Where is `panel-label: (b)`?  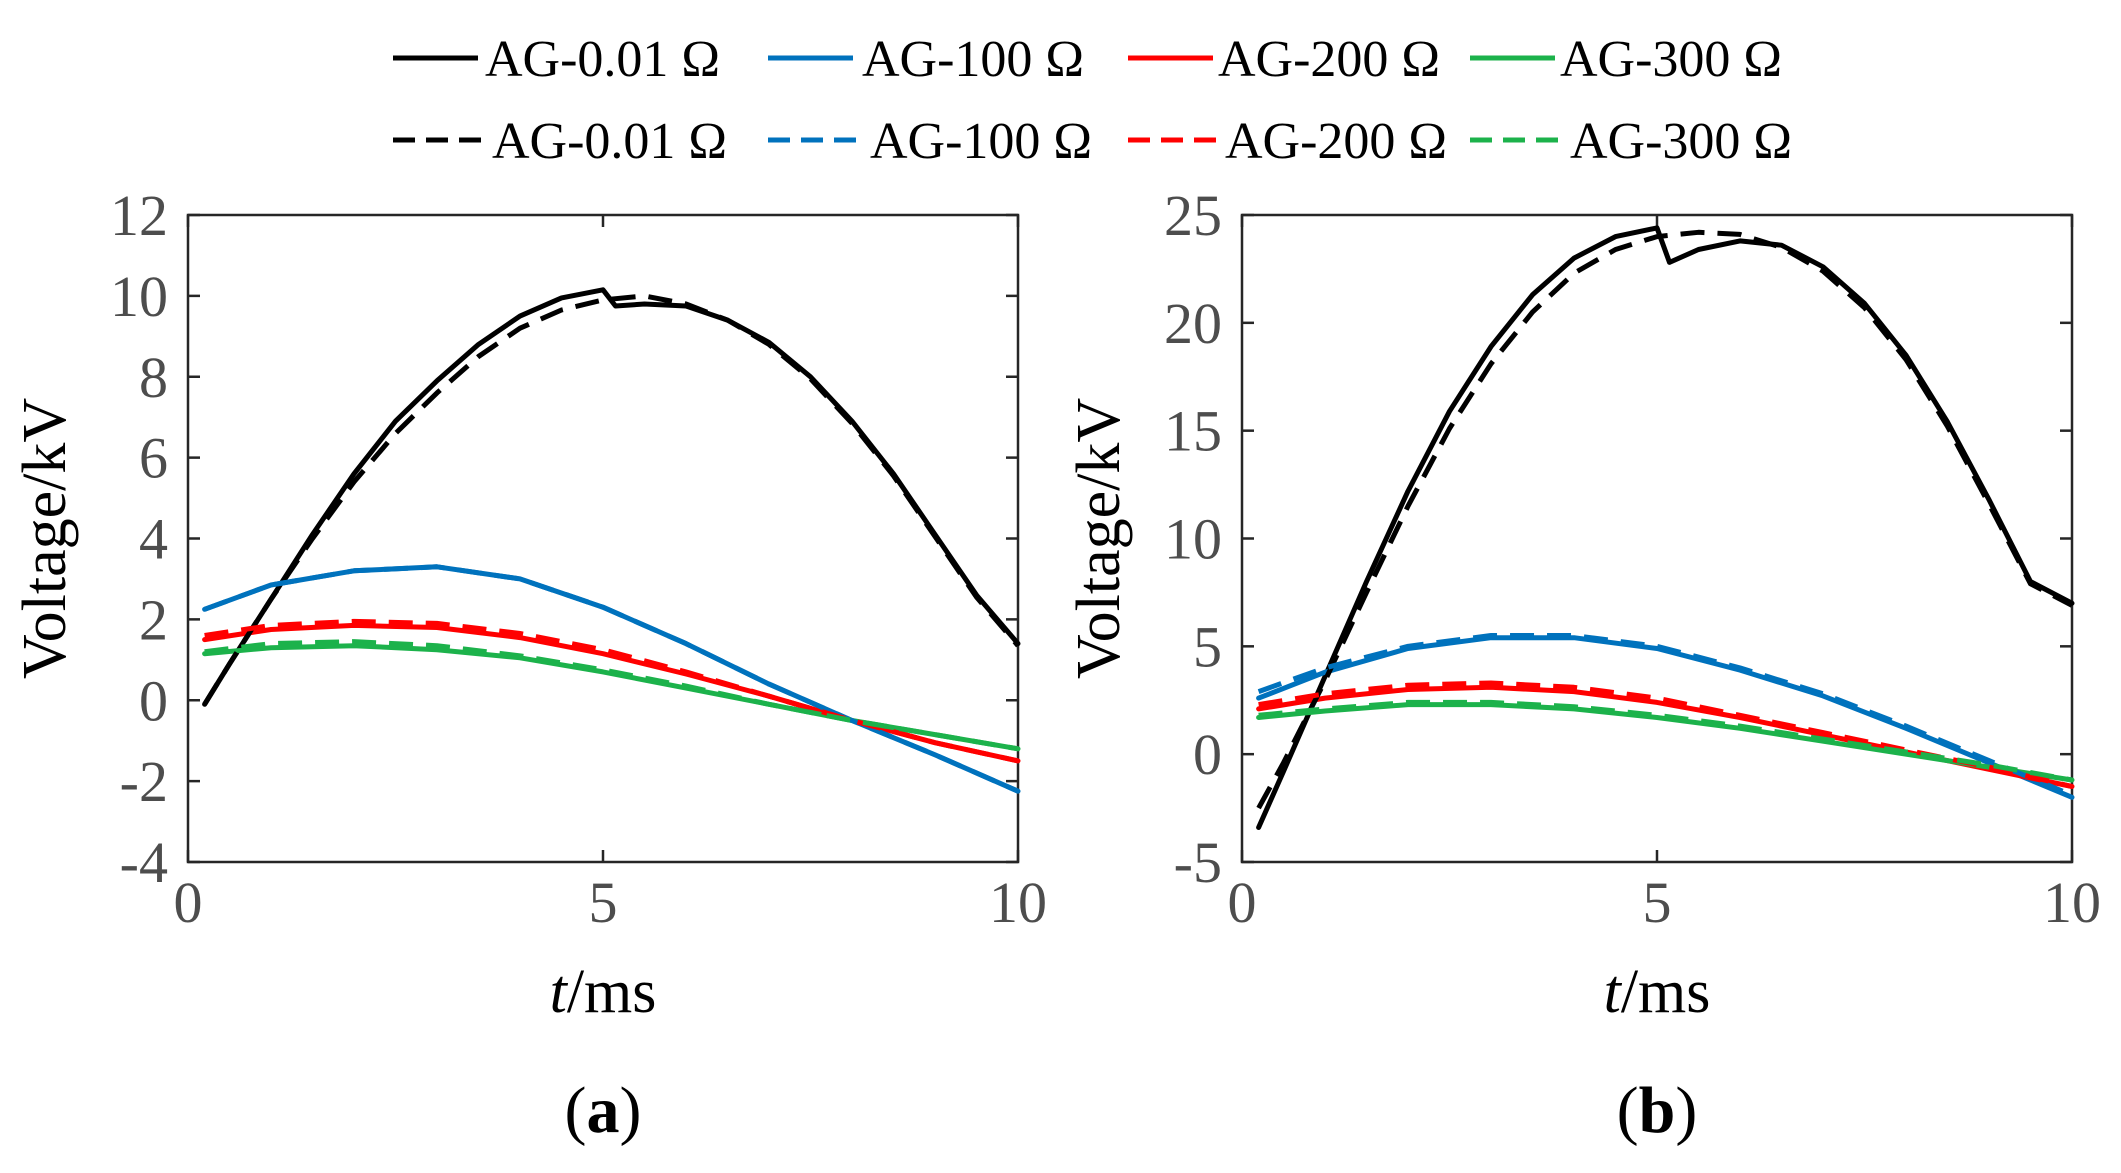
panel-label: (b) is located at coordinates (1657, 1110).